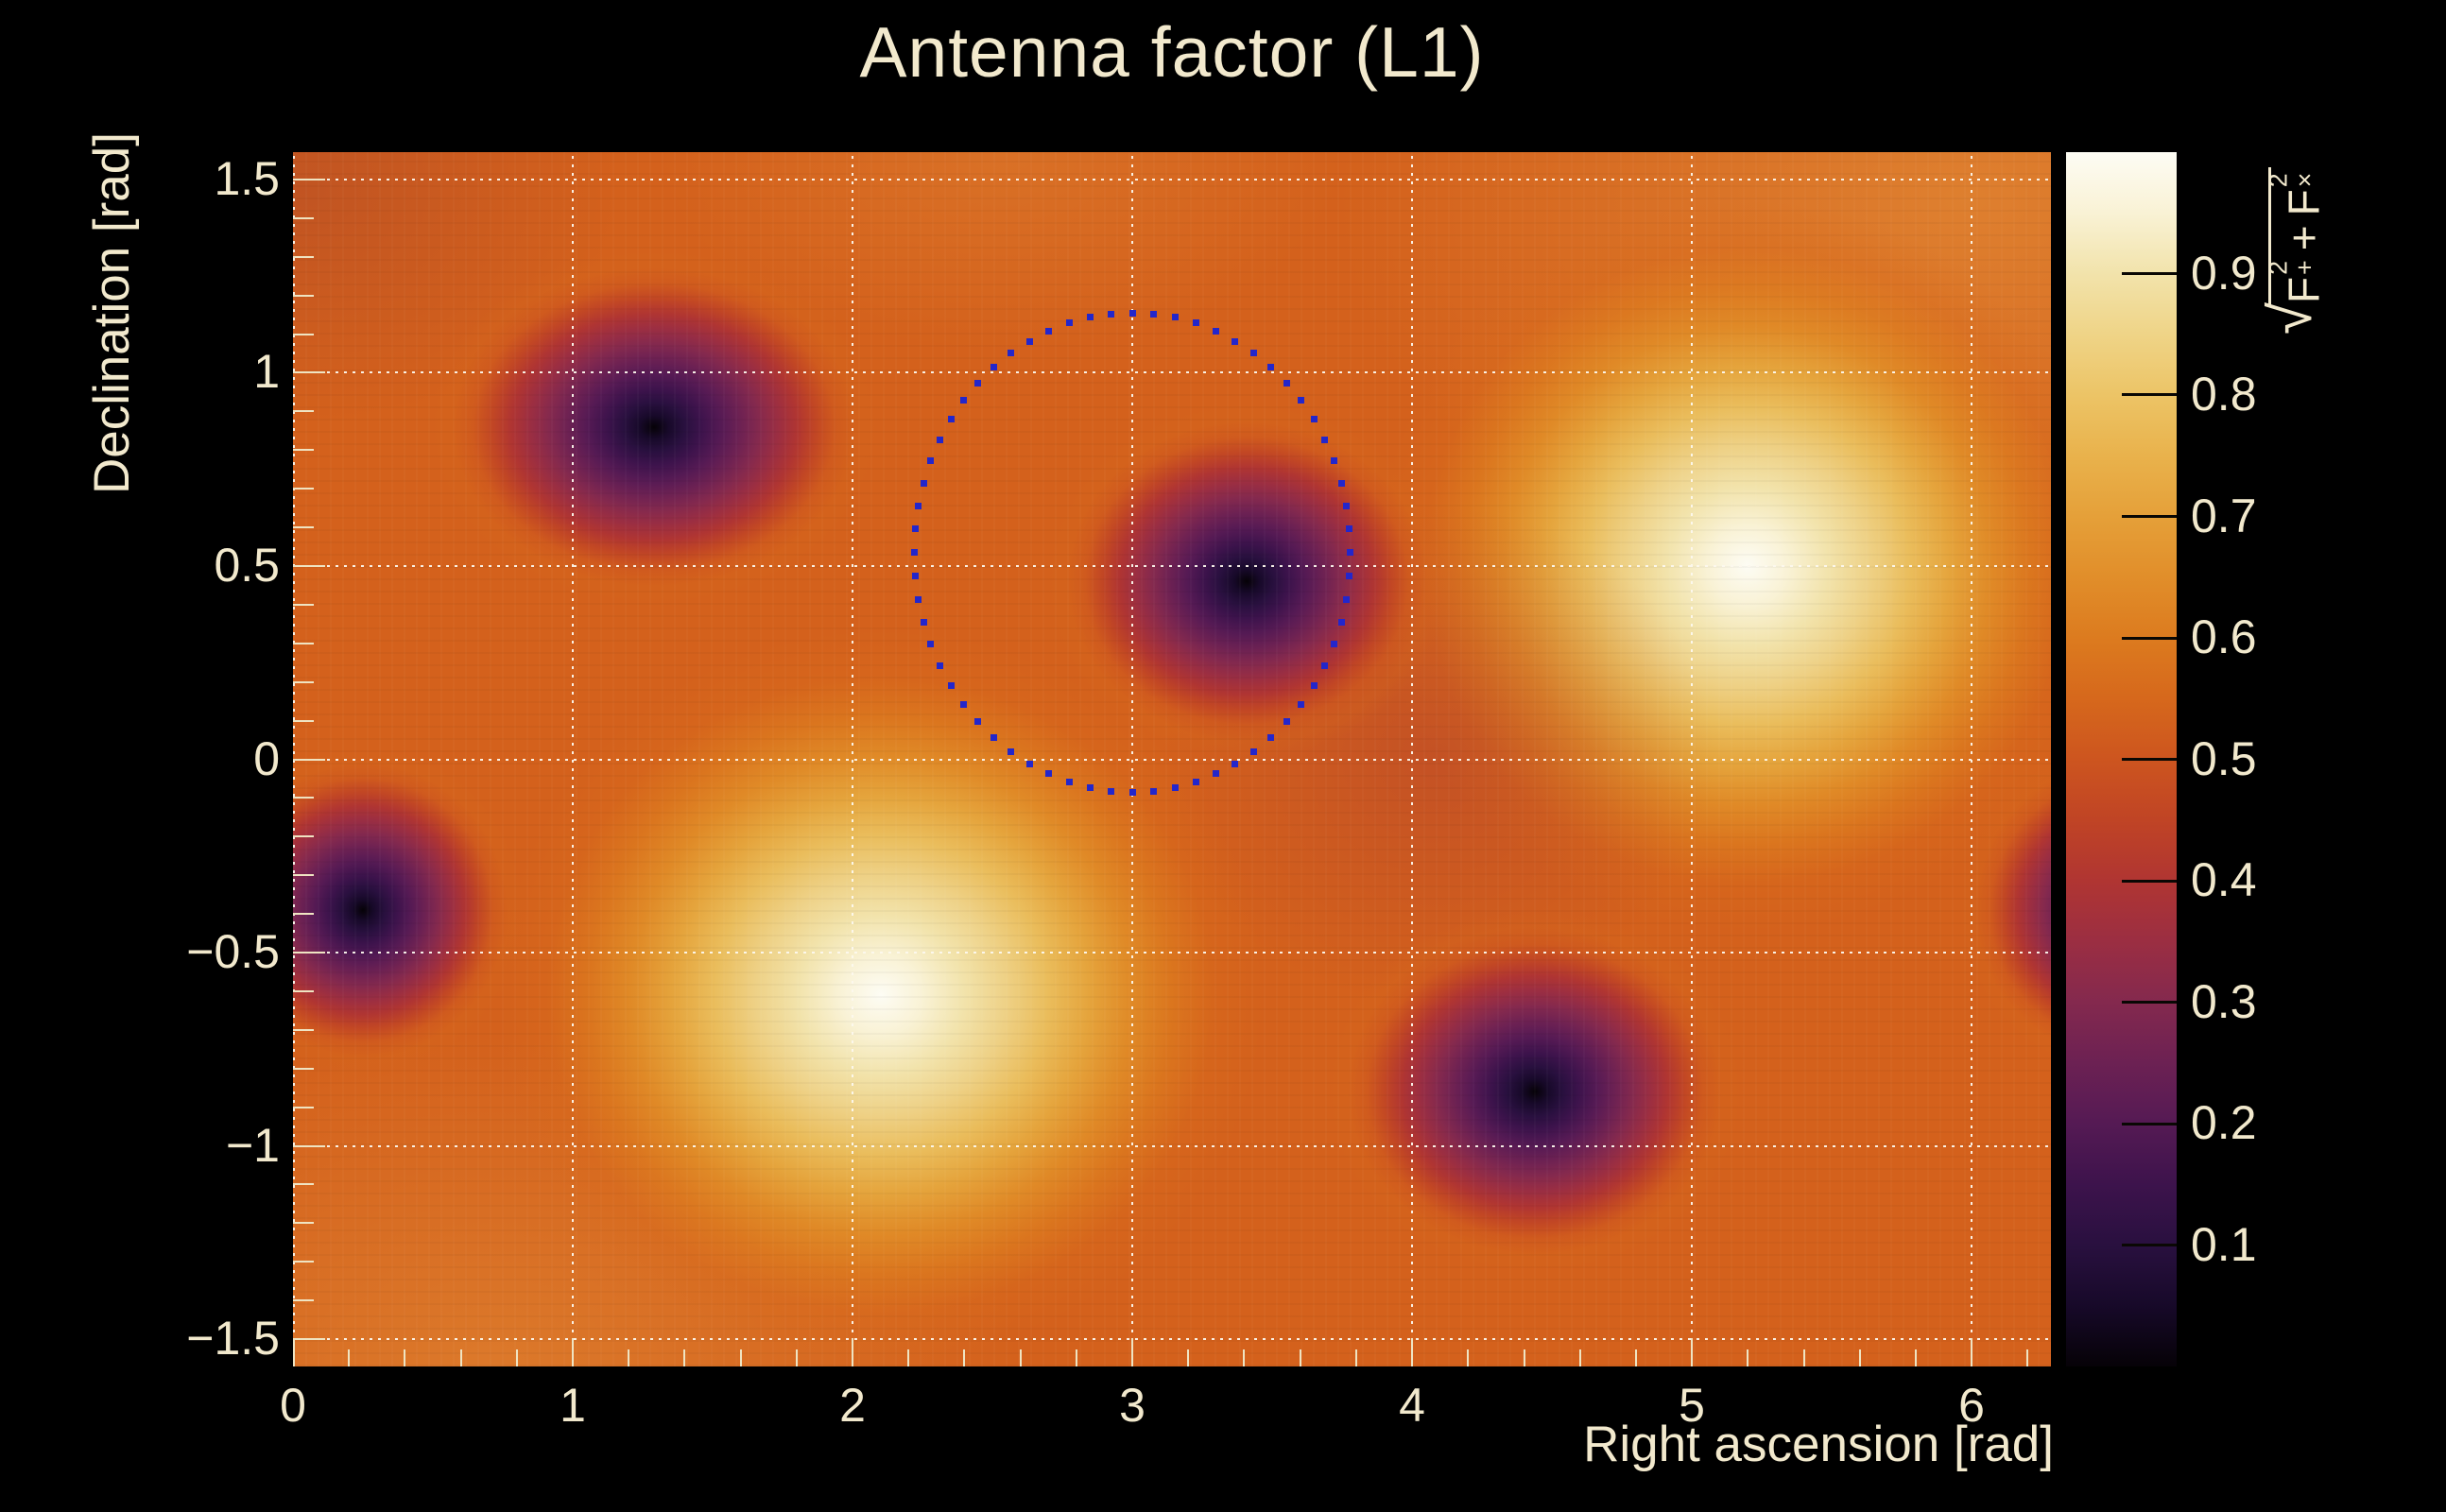 This screenshot has width=2446, height=1512. What do you see at coordinates (2278, 180) in the screenshot?
I see `f-cross-sup: 2` at bounding box center [2278, 180].